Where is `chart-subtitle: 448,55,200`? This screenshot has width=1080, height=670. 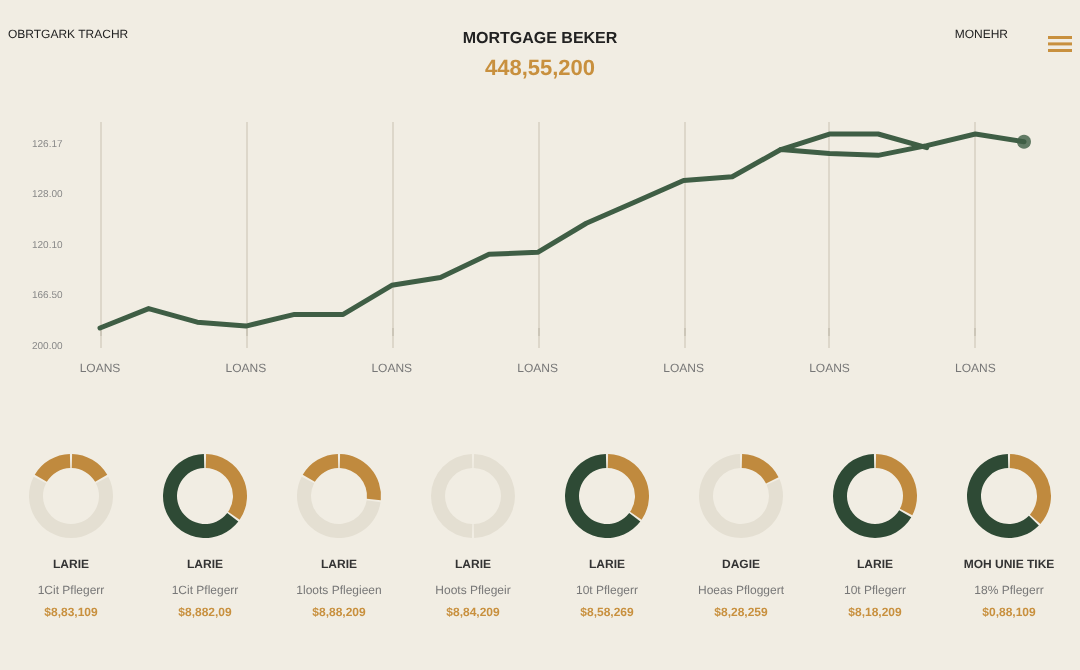
chart-subtitle: 448,55,200 is located at coordinates (540, 69).